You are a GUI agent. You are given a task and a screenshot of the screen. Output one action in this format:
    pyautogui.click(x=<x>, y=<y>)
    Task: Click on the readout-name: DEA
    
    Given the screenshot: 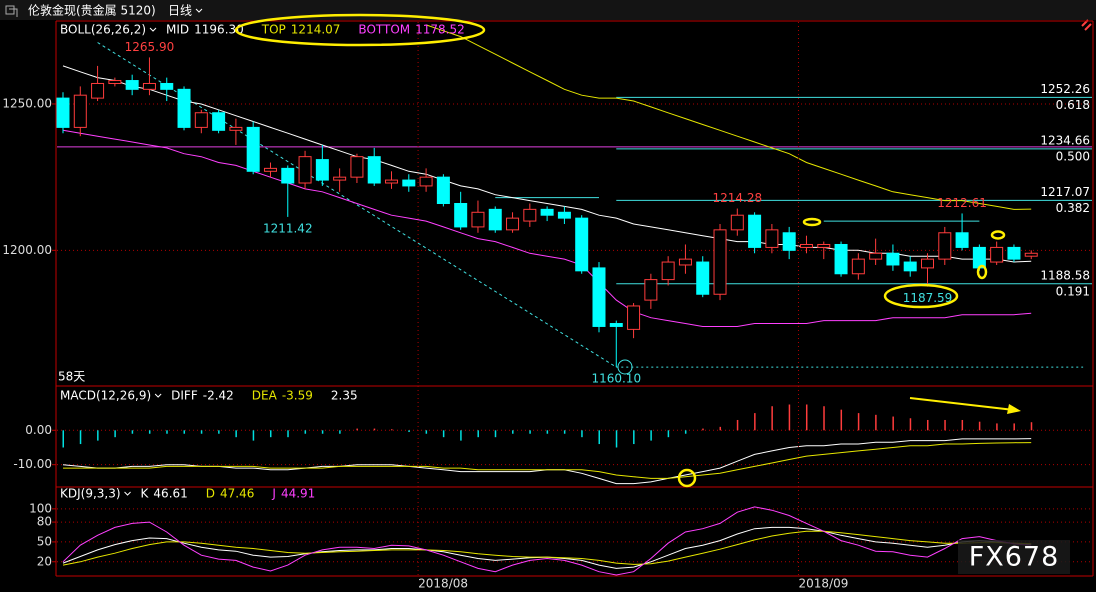 What is the action you would take?
    pyautogui.click(x=265, y=396)
    